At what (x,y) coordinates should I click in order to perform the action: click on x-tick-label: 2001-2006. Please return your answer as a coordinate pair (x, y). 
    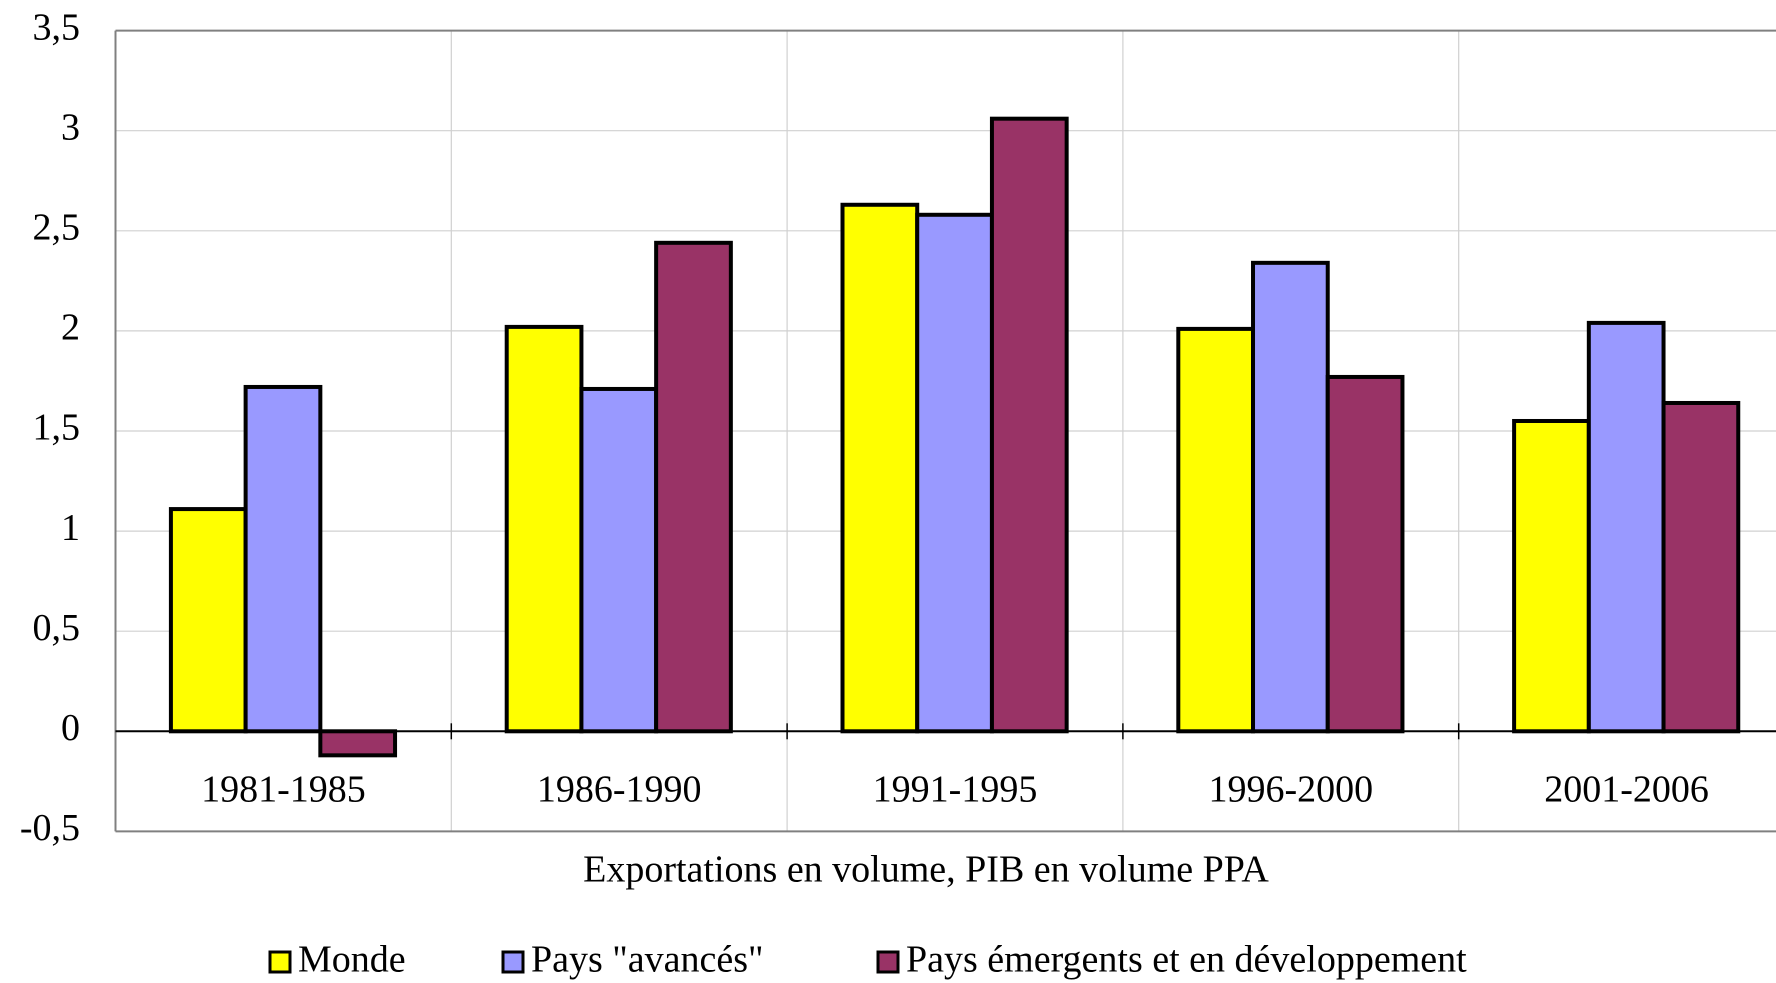
    Looking at the image, I should click on (1626, 790).